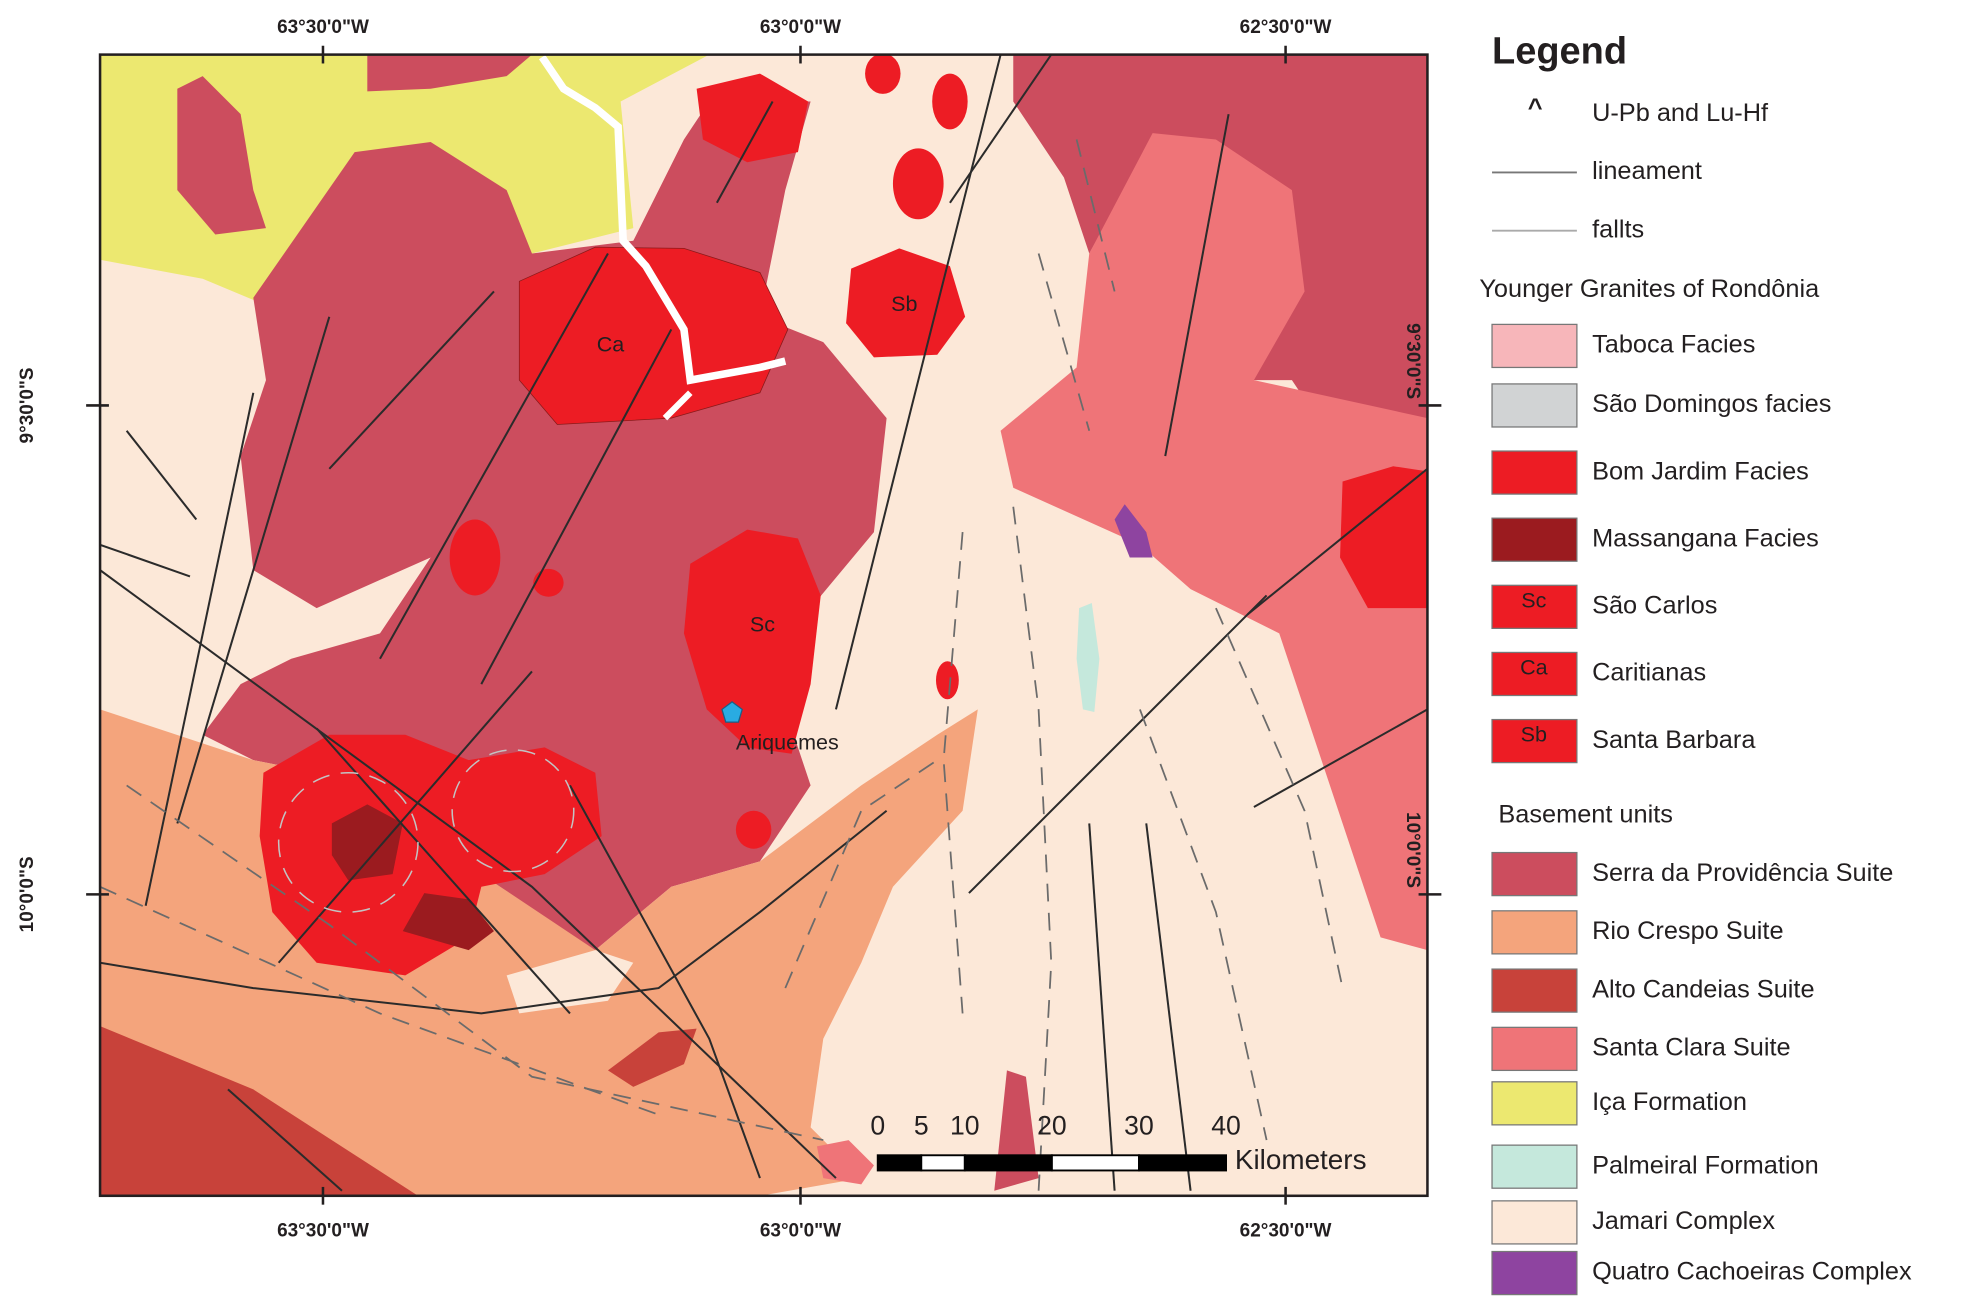  Describe the element at coordinates (1535, 108) in the screenshot. I see `legend-symbol: ^` at that location.